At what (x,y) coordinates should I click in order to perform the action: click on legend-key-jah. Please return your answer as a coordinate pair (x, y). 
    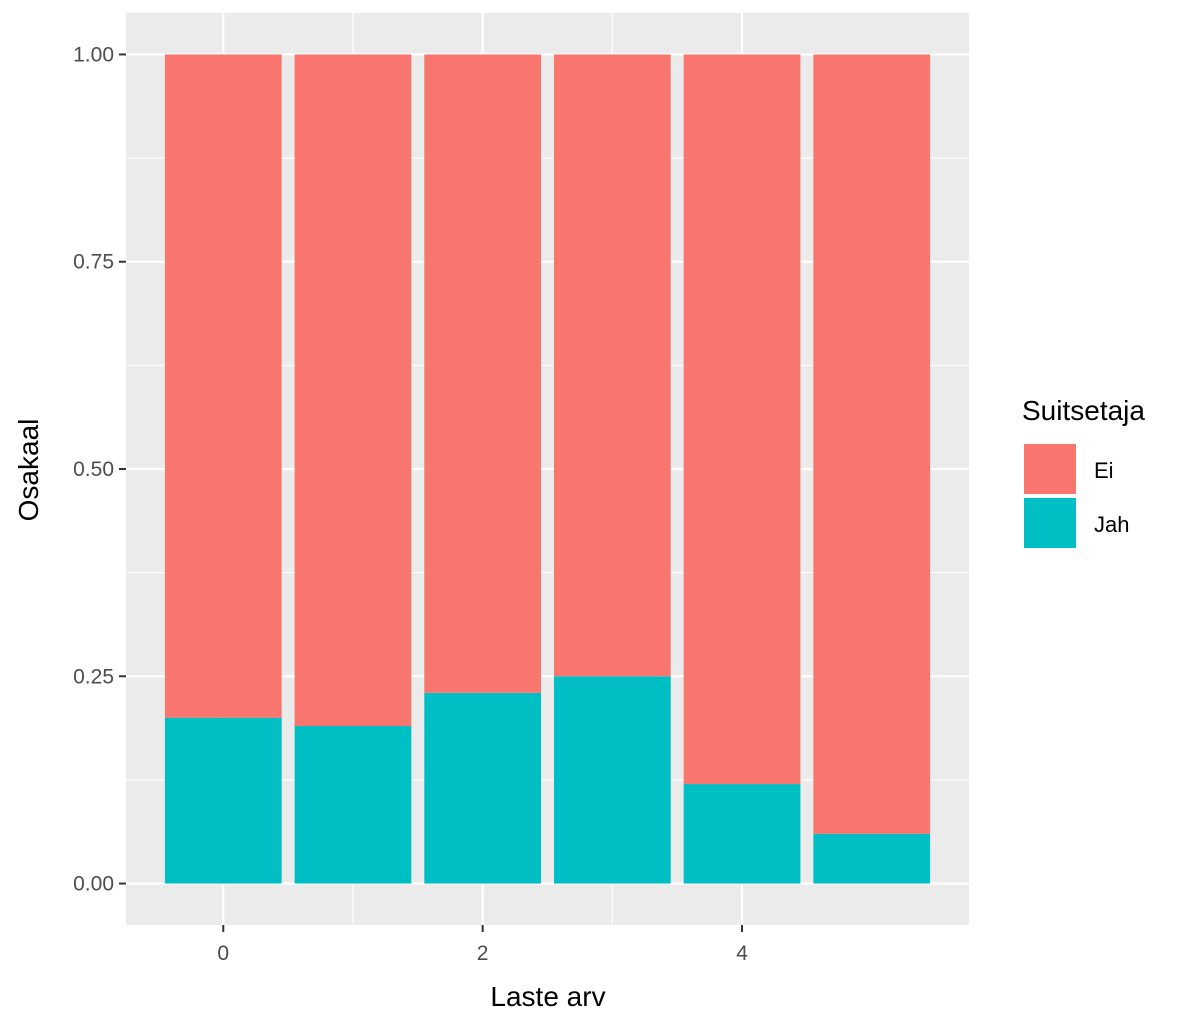
    Looking at the image, I should click on (1050, 523).